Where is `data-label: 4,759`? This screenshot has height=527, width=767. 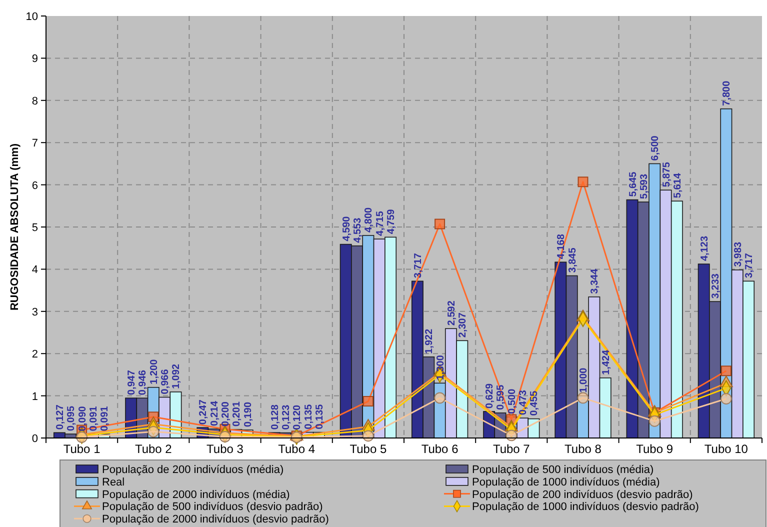 data-label: 4,759 is located at coordinates (392, 221).